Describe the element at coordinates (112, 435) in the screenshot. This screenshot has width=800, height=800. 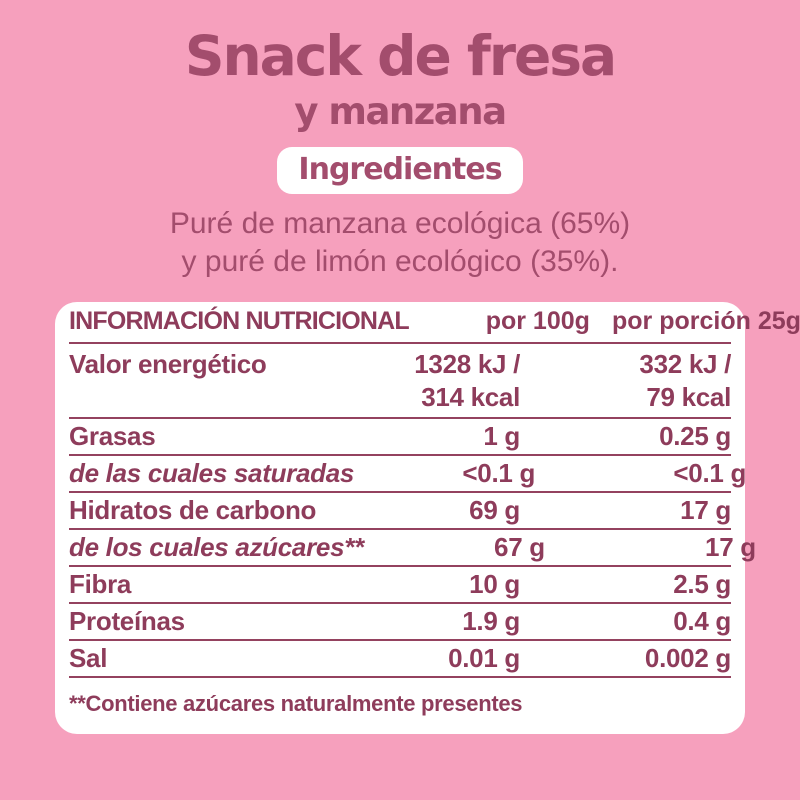
I see `row-label: Grasas` at that location.